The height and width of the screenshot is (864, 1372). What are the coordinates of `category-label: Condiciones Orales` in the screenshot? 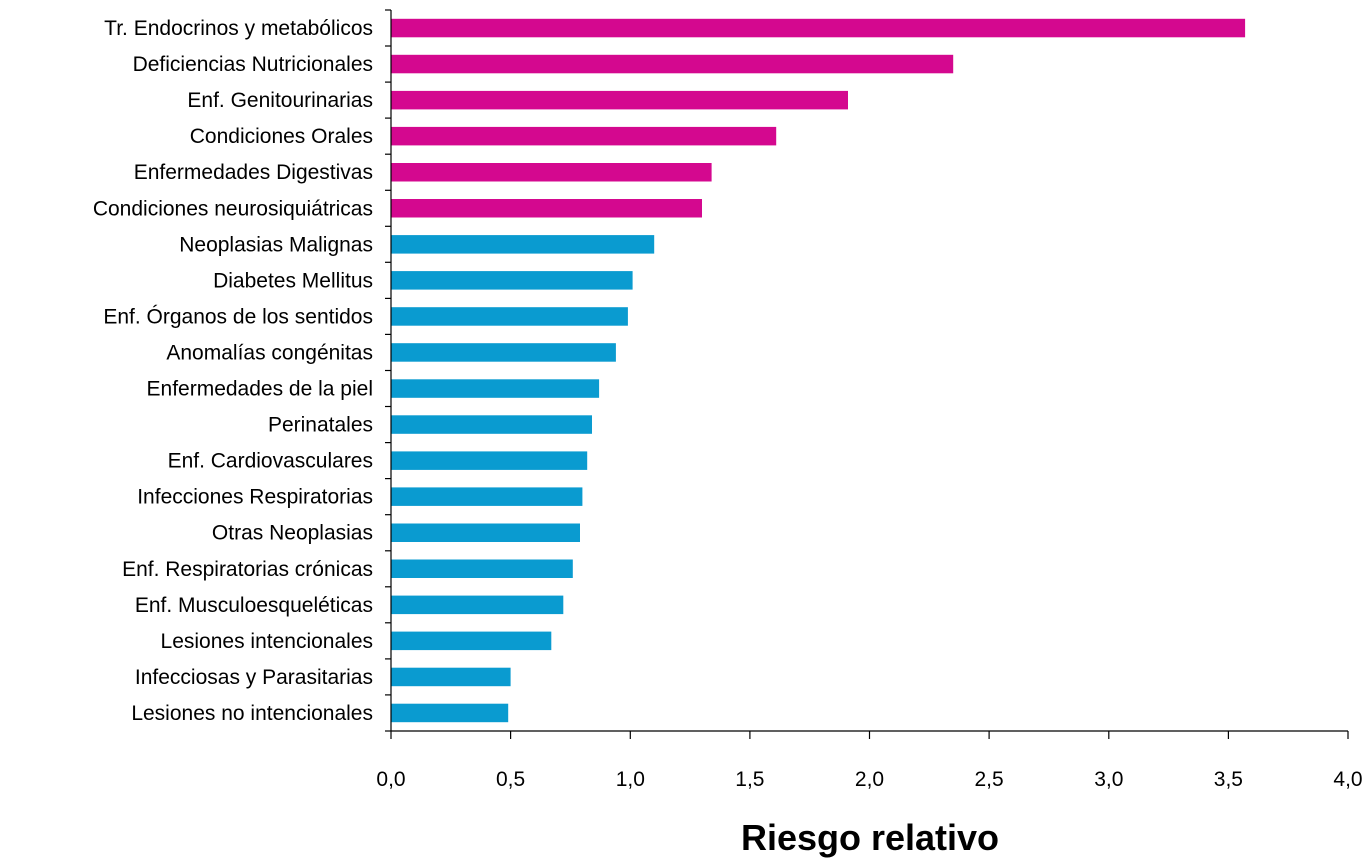 It's located at (281, 136).